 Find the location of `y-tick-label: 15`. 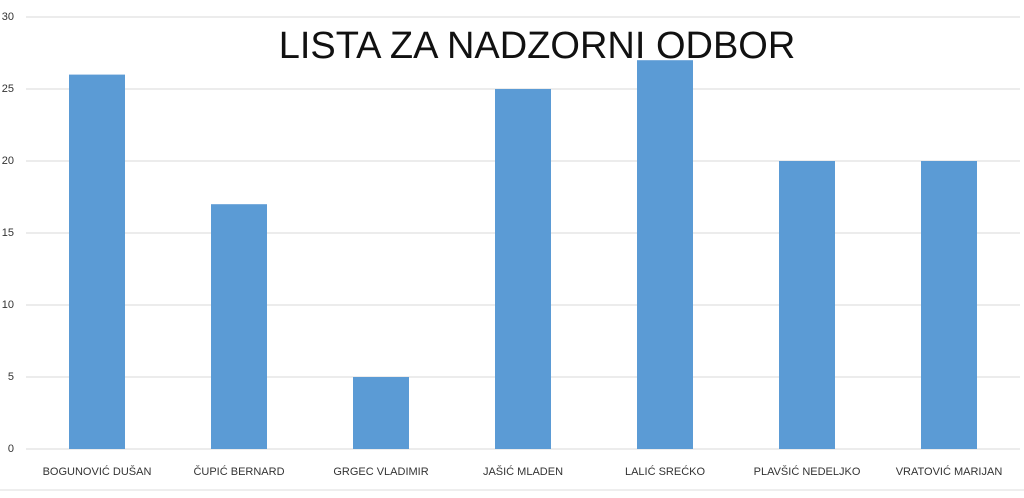

y-tick-label: 15 is located at coordinates (8, 233).